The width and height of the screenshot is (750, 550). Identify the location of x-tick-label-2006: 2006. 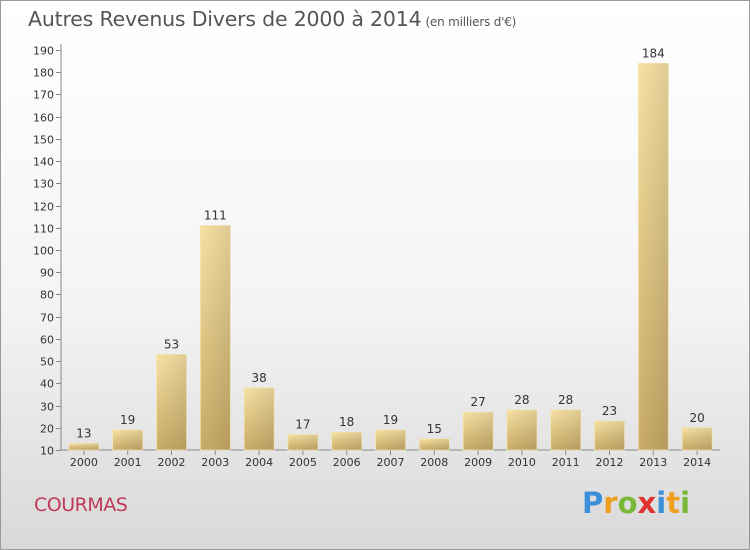
(347, 462).